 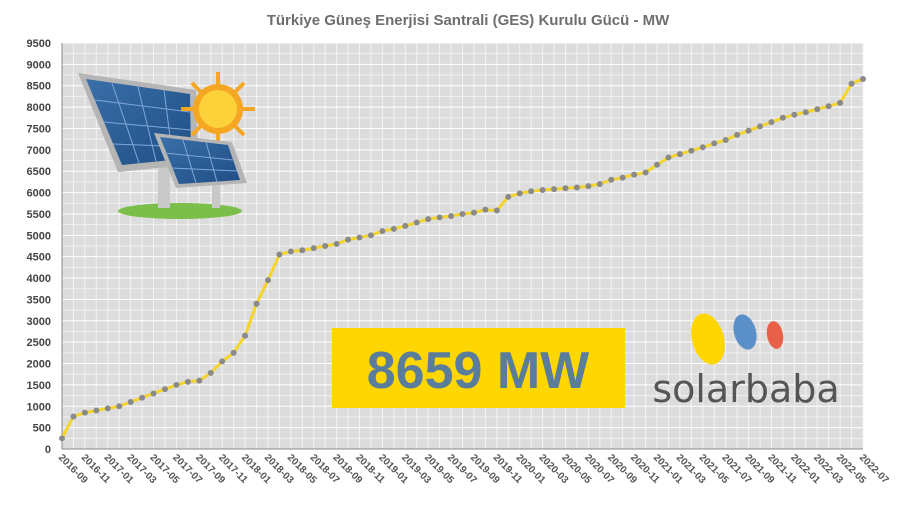 What do you see at coordinates (39, 258) in the screenshot?
I see `y-tick-label: 4500` at bounding box center [39, 258].